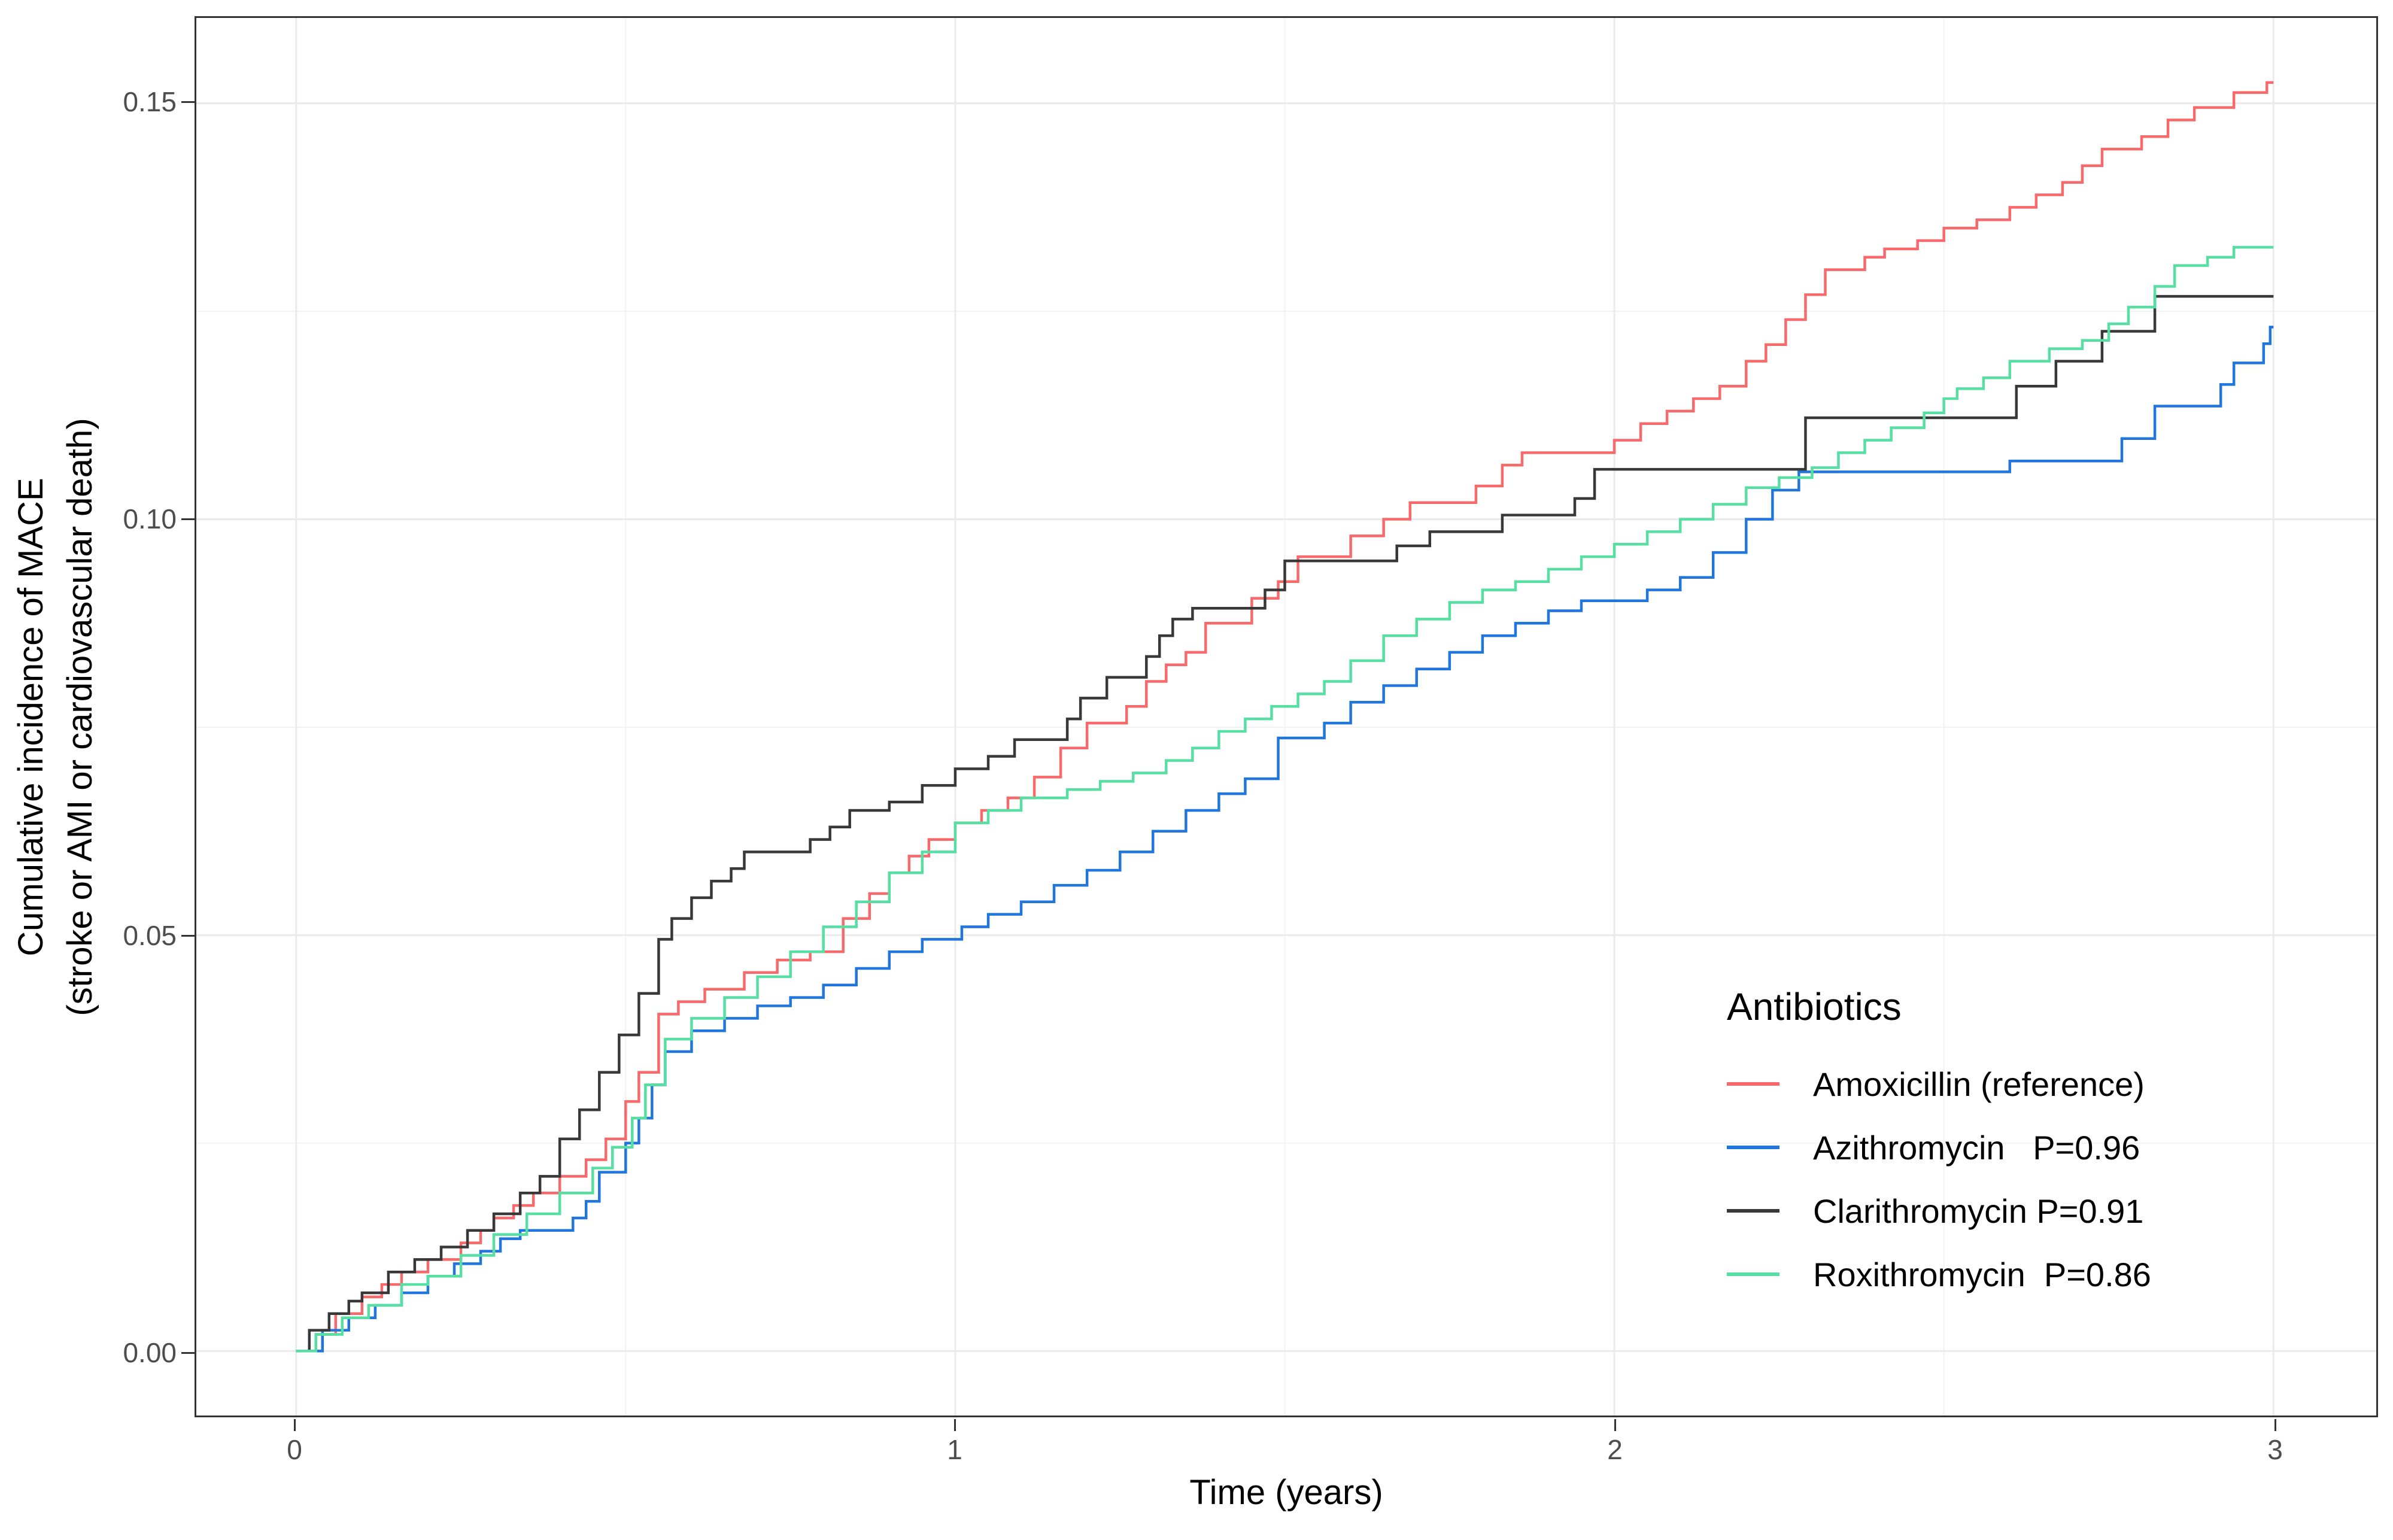  Describe the element at coordinates (1286, 1492) in the screenshot. I see `x-axis-title: Time (years)` at that location.